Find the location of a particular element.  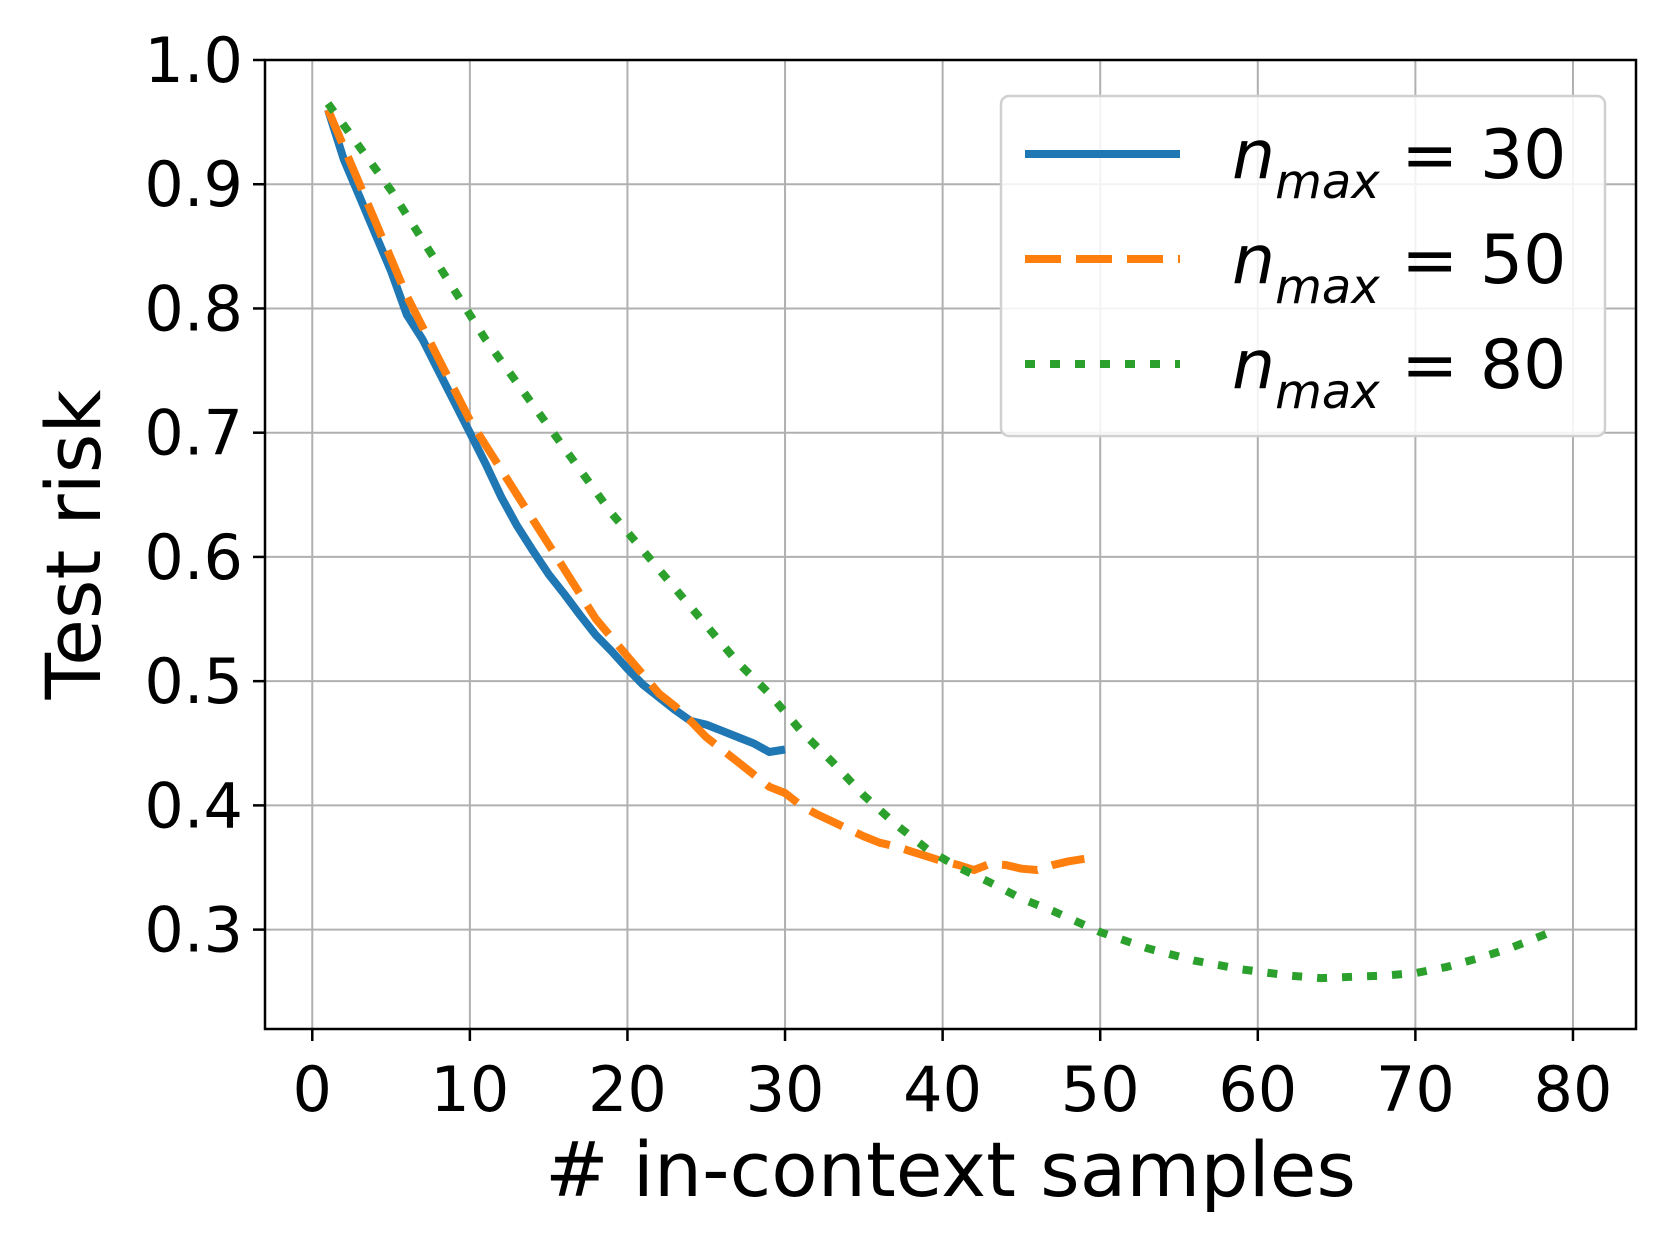

y-axis-label: Test risk is located at coordinates (73, 545).